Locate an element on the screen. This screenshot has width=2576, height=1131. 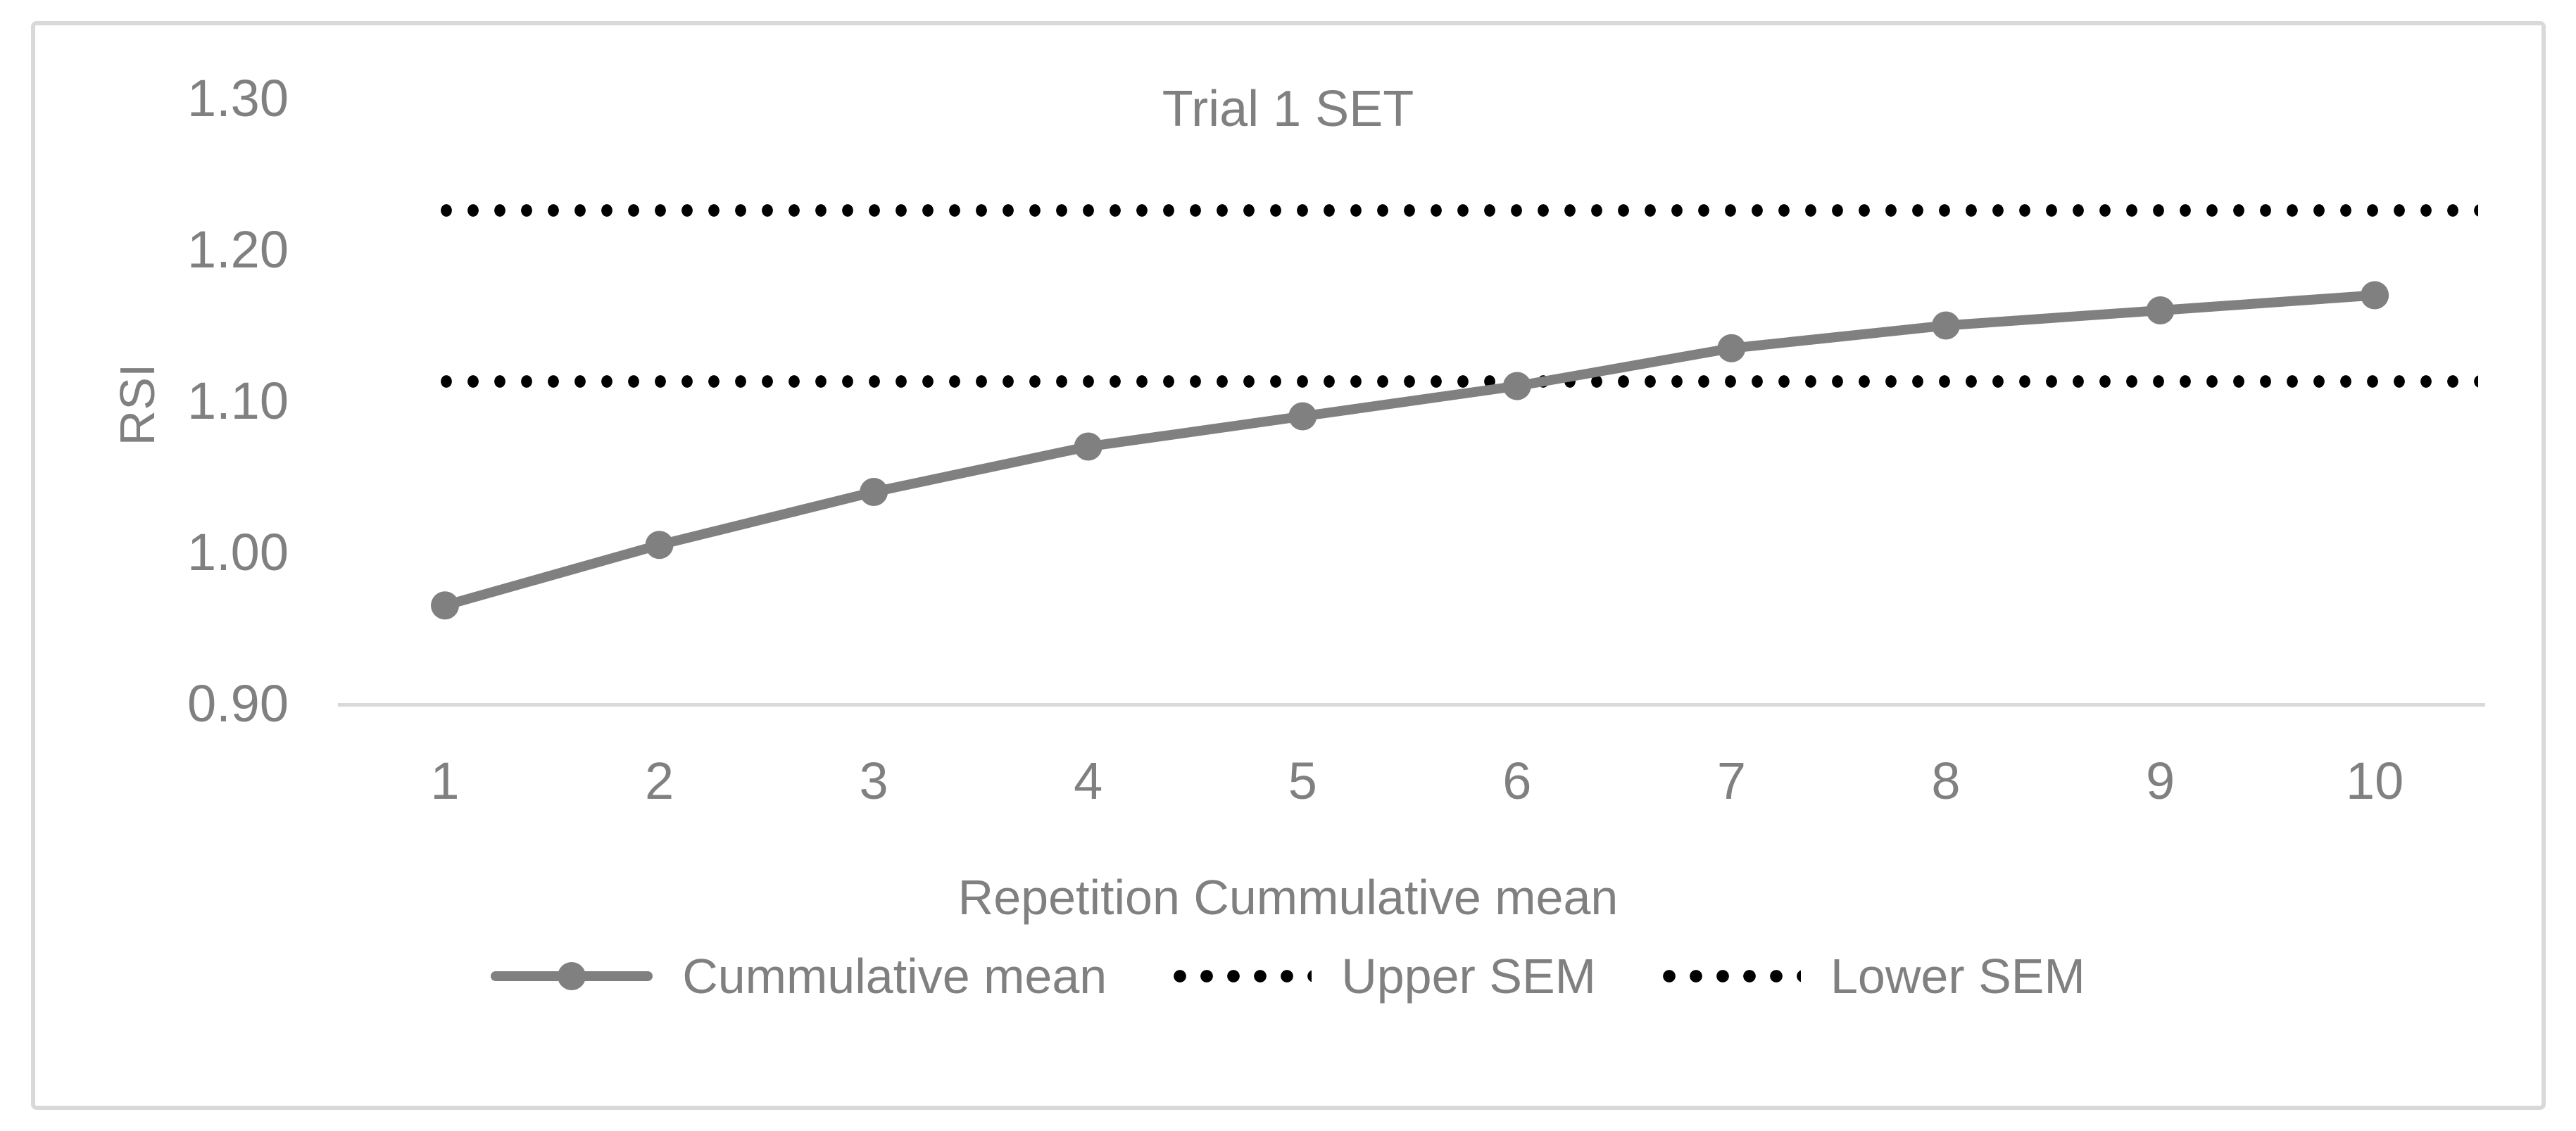
x-tick-label: 8 is located at coordinates (1946, 781).